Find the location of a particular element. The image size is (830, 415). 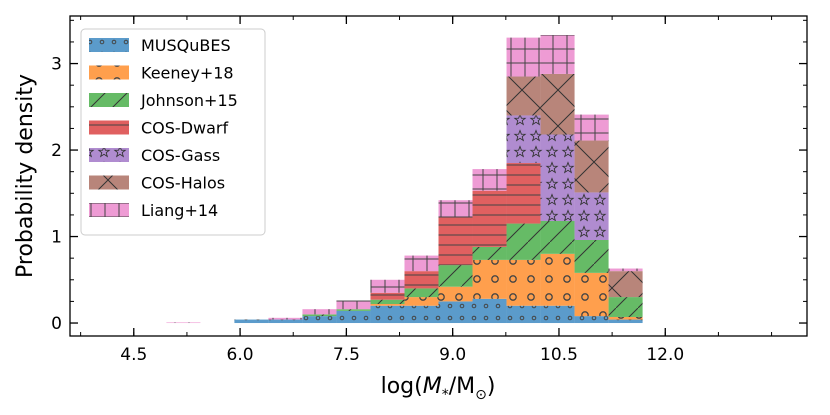

series-cos-halos is located at coordinates (574, 185).